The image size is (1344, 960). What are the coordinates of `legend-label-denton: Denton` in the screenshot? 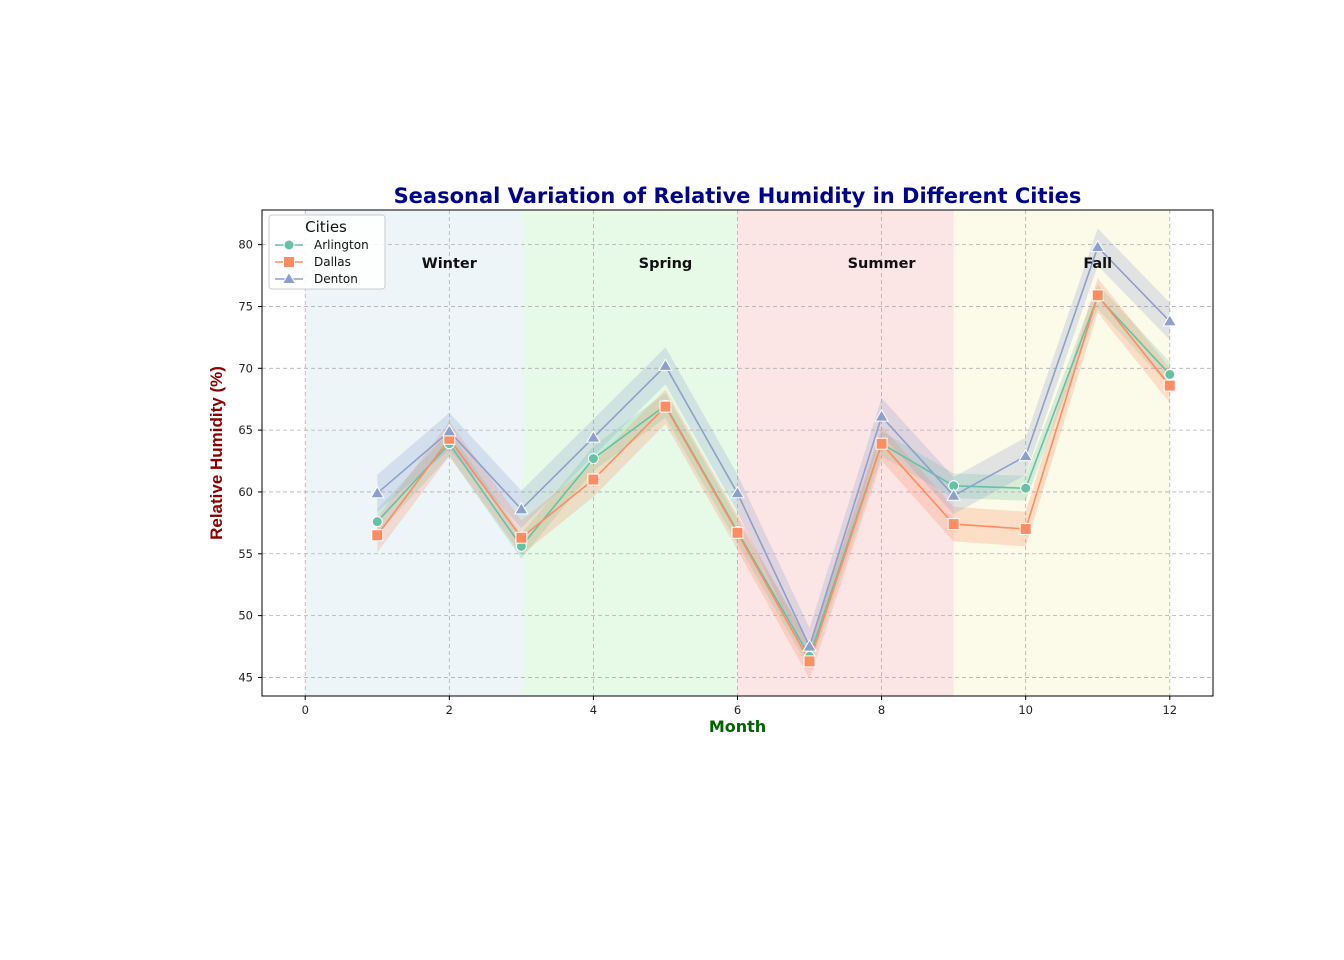 It's located at (336, 279).